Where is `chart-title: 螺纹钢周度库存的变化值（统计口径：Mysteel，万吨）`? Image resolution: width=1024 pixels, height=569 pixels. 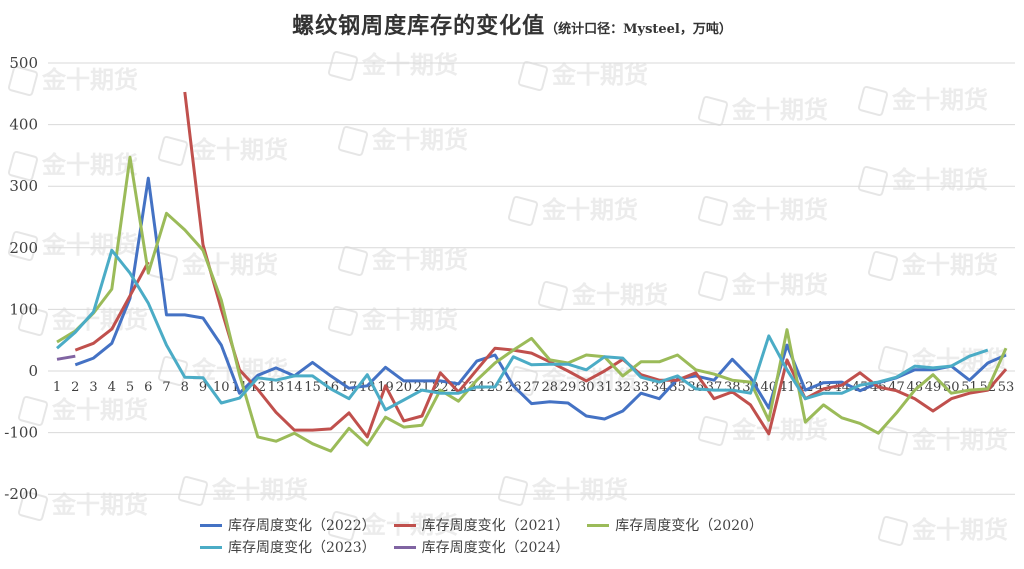 chart-title: 螺纹钢周度库存的变化值（统计口径：Mysteel，万吨） is located at coordinates (512, 24).